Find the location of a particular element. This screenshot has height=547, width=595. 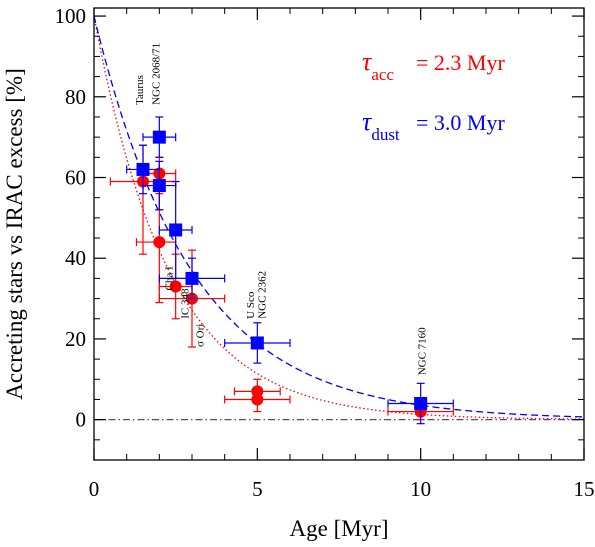

timescale-annotations: τacc = 2.3 Myr τdust = 3.0 Myr is located at coordinates (433, 95).